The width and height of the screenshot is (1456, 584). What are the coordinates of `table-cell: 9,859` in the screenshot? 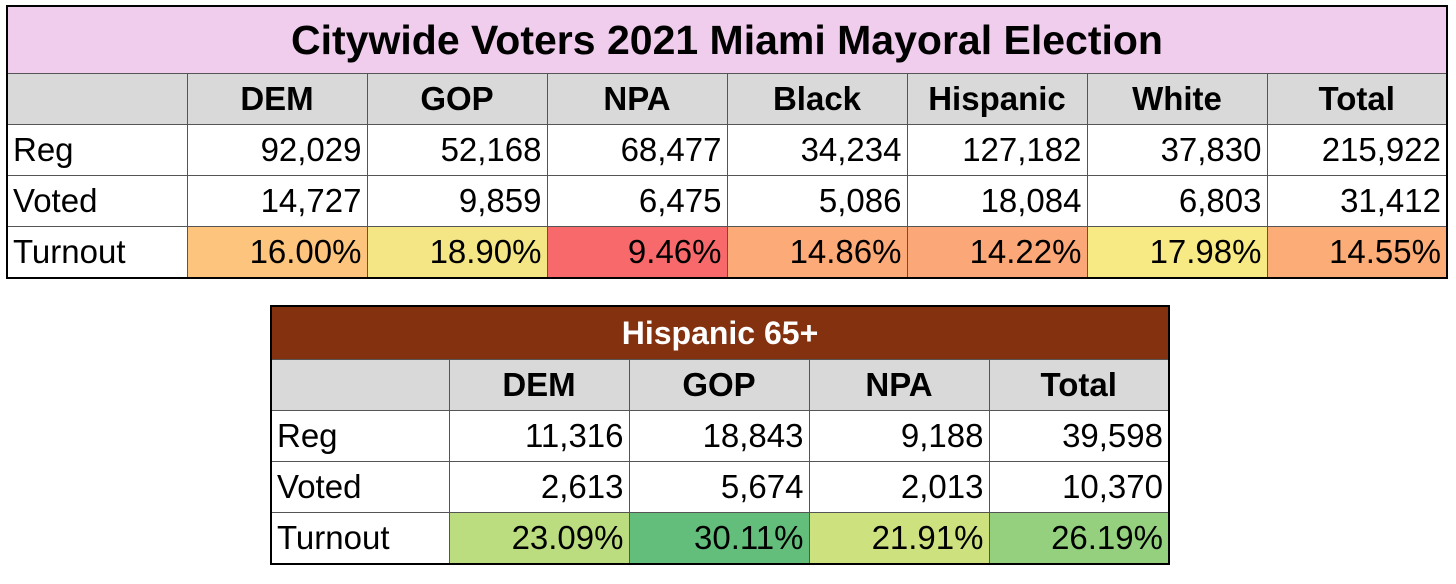 It's located at (457, 201).